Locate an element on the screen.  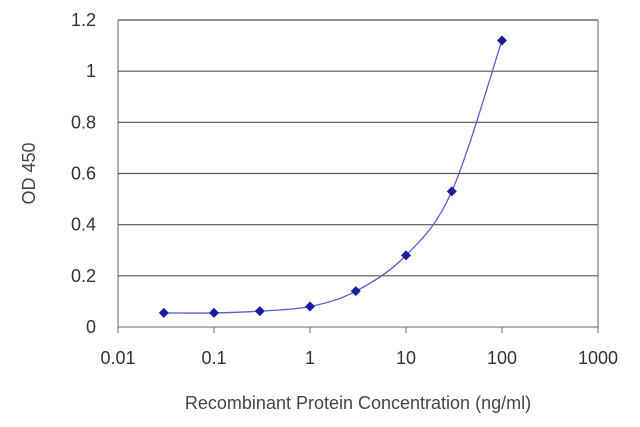
y-tick-label: 0 is located at coordinates (91, 327).